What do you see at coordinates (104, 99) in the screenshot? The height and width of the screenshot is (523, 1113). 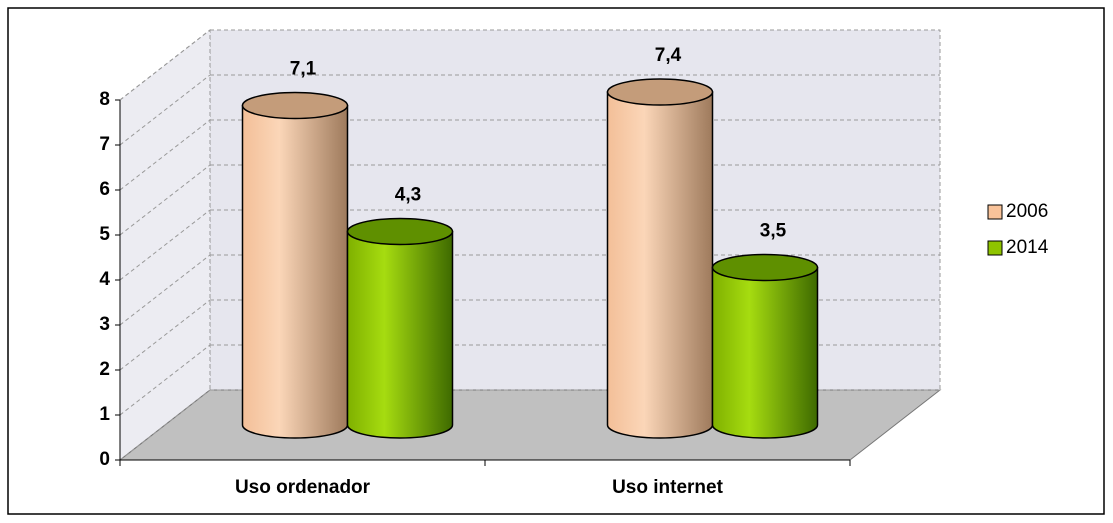 I see `y-tick-label: 8` at bounding box center [104, 99].